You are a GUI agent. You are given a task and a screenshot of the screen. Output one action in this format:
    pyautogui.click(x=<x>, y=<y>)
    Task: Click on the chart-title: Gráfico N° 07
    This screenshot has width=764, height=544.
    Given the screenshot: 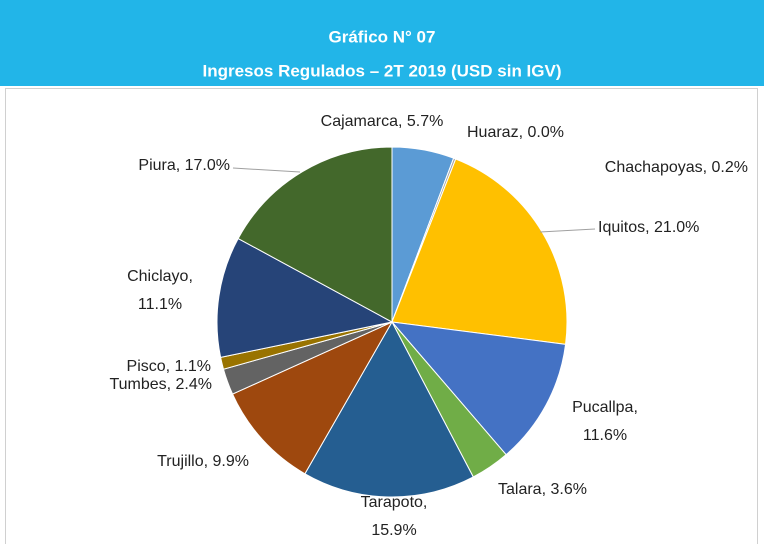 What is the action you would take?
    pyautogui.click(x=382, y=36)
    